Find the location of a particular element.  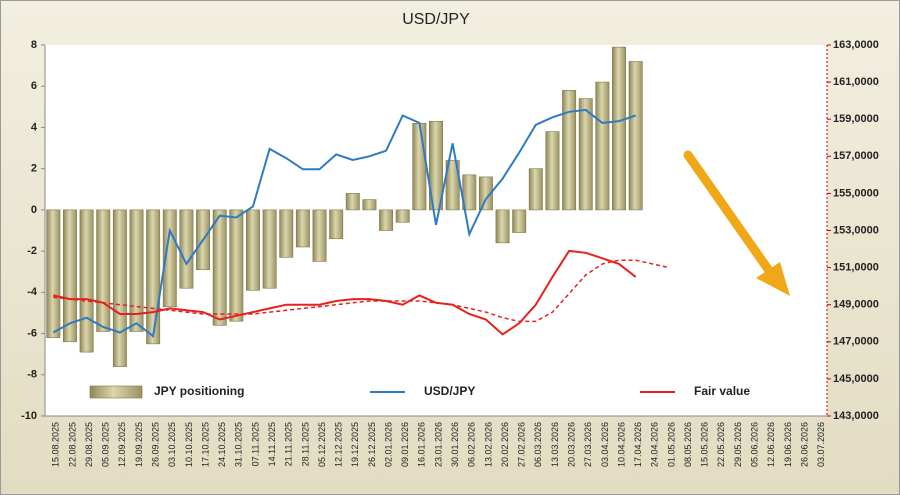

y2-tick-label: 143,0000 is located at coordinates (856, 416).